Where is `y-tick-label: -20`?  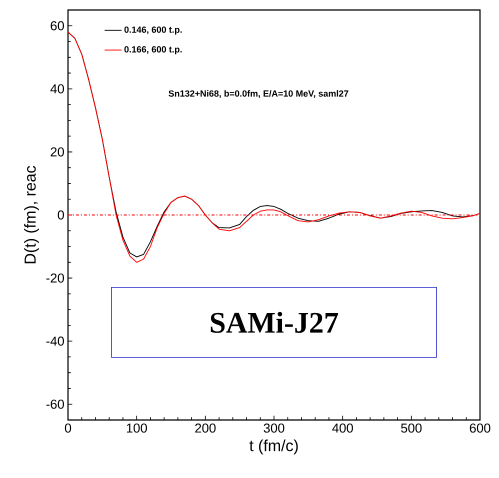
y-tick-label: -20 is located at coordinates (55, 278).